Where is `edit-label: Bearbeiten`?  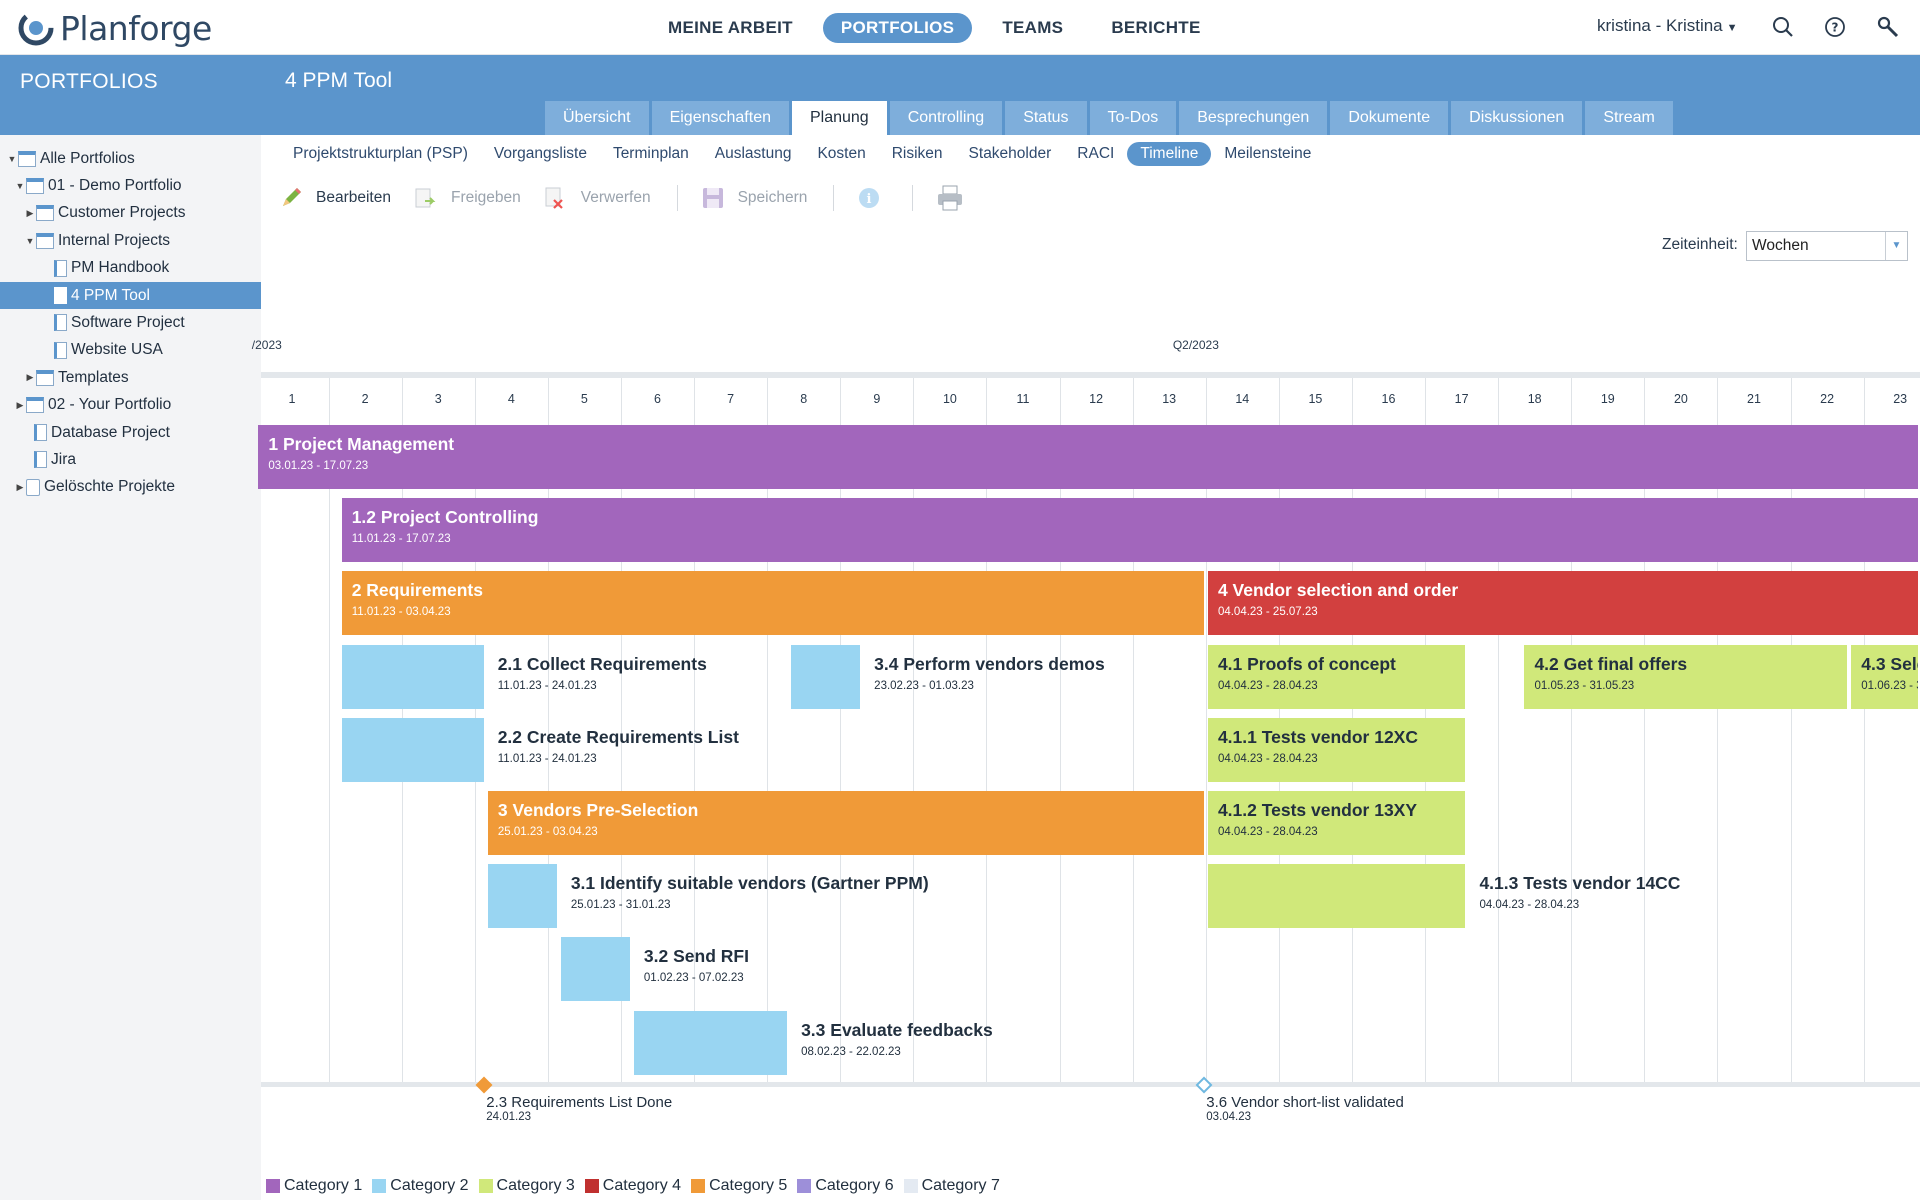
edit-label: Bearbeiten is located at coordinates (353, 197).